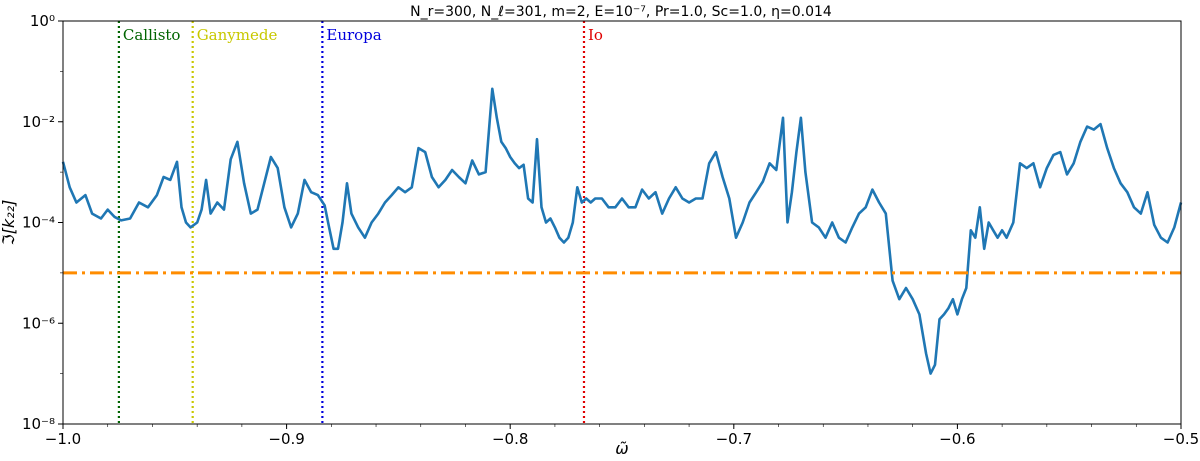 Image resolution: width=1200 pixels, height=461 pixels. I want to click on x-axis: −1.0 −0.9 −0.8 −0.7 −0.6 −0.5, so click(622, 436).